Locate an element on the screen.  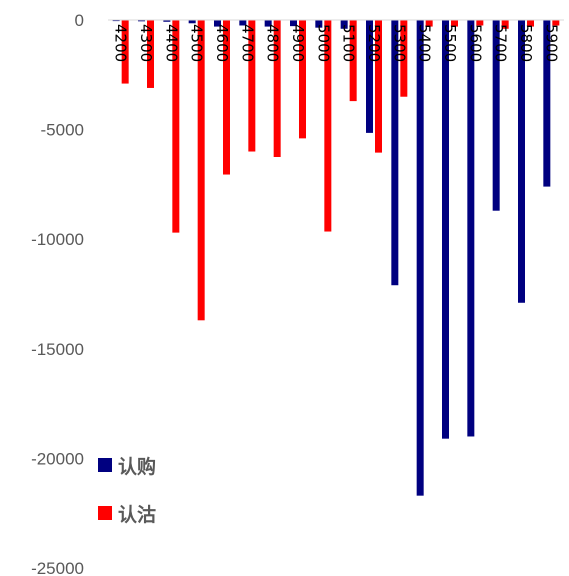
legend-label-put: 认沽 is located at coordinates (137, 514).